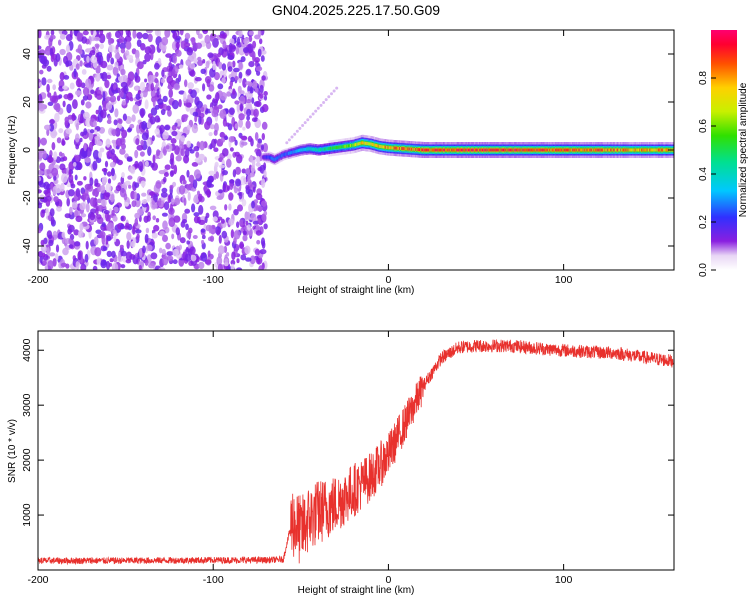 Image resolution: width=750 pixels, height=600 pixels. I want to click on x-tick-label: -200, so click(37, 580).